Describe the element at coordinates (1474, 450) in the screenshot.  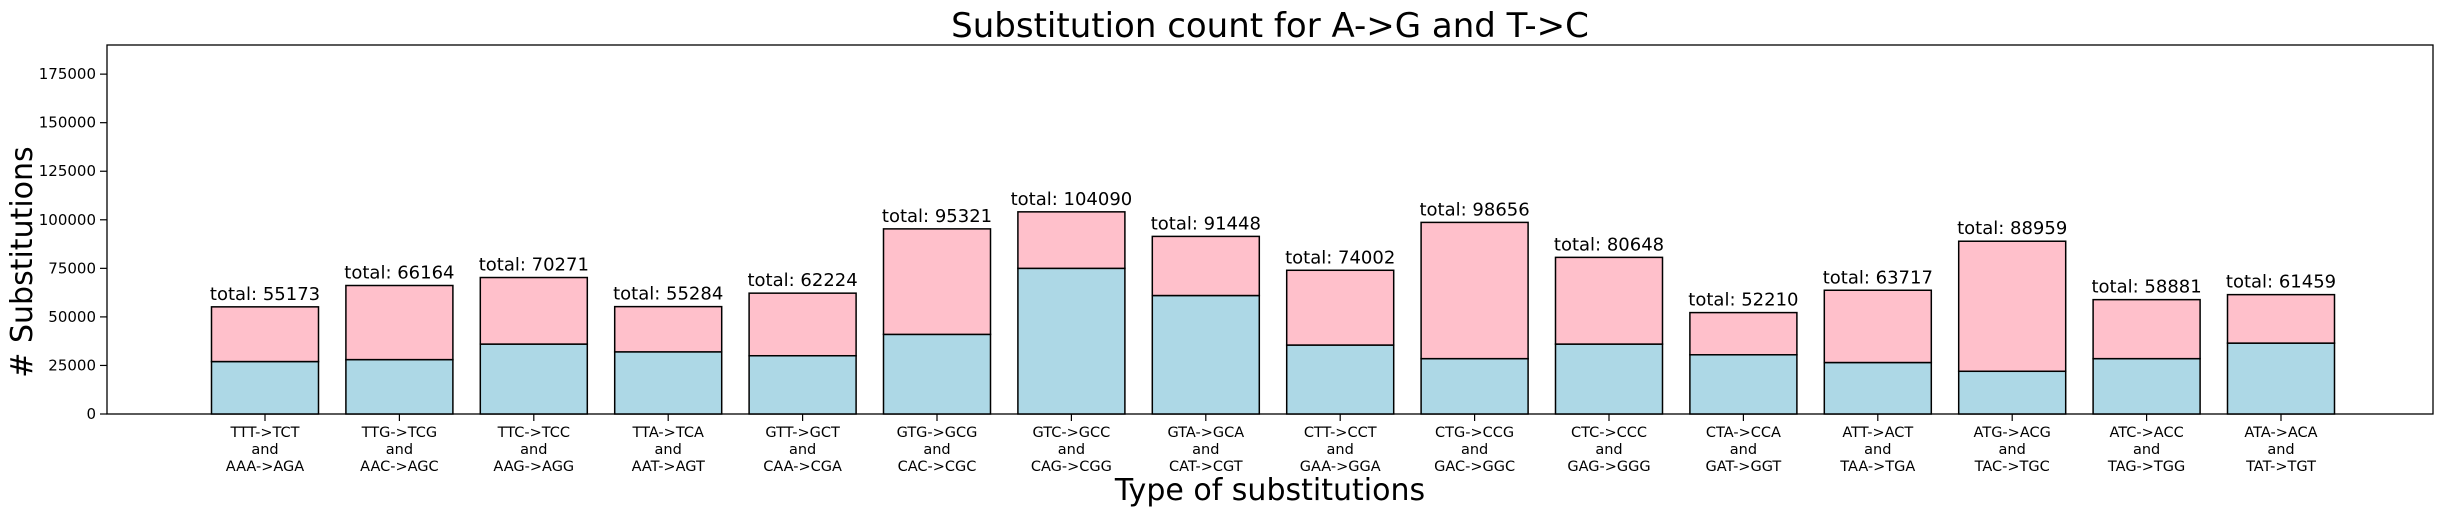
I see `x-tick-label: CTG->CCG and GAC->GGC` at that location.